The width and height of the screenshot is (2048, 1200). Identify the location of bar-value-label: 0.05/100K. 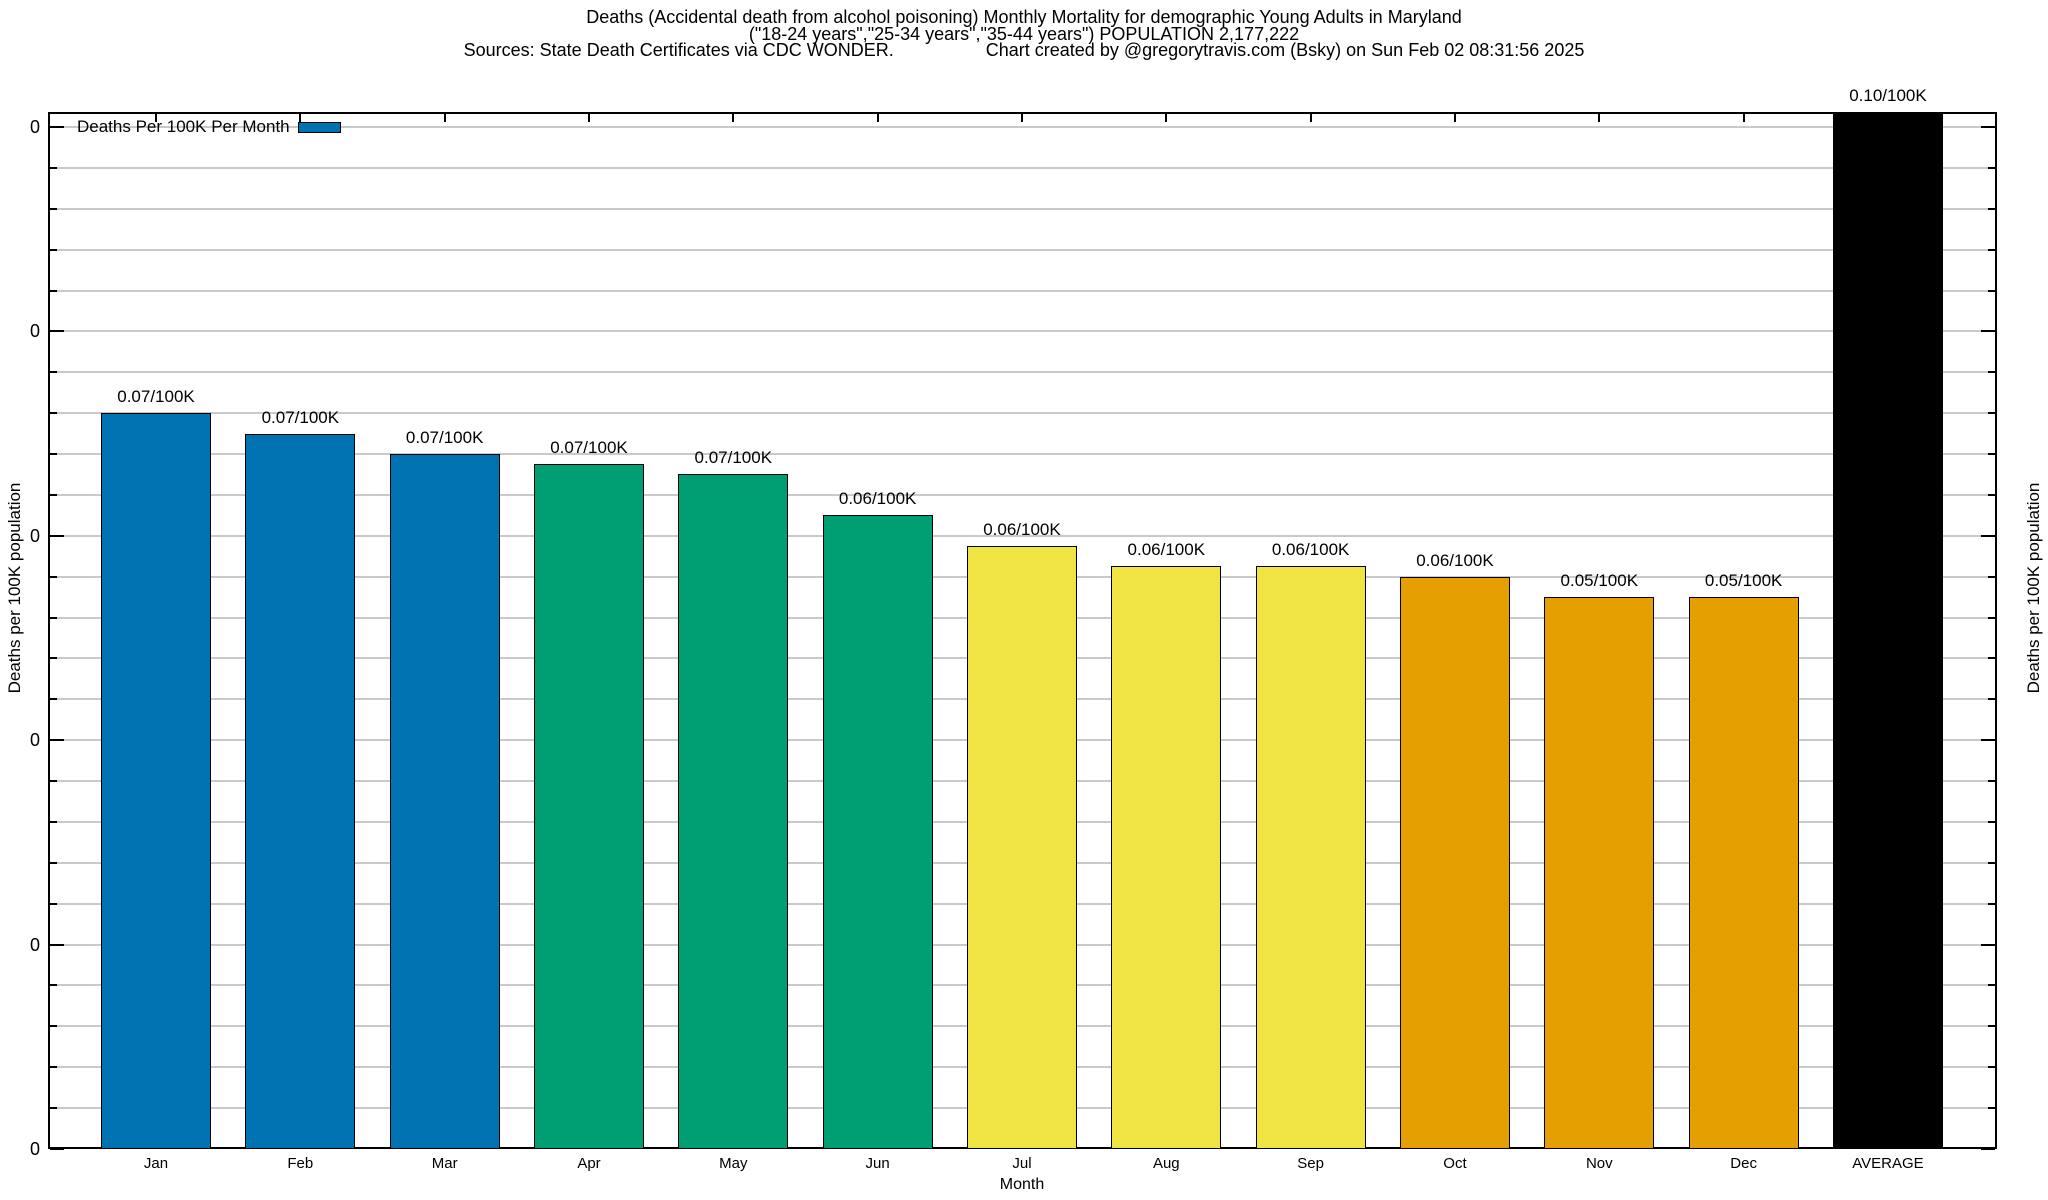
(1599, 581).